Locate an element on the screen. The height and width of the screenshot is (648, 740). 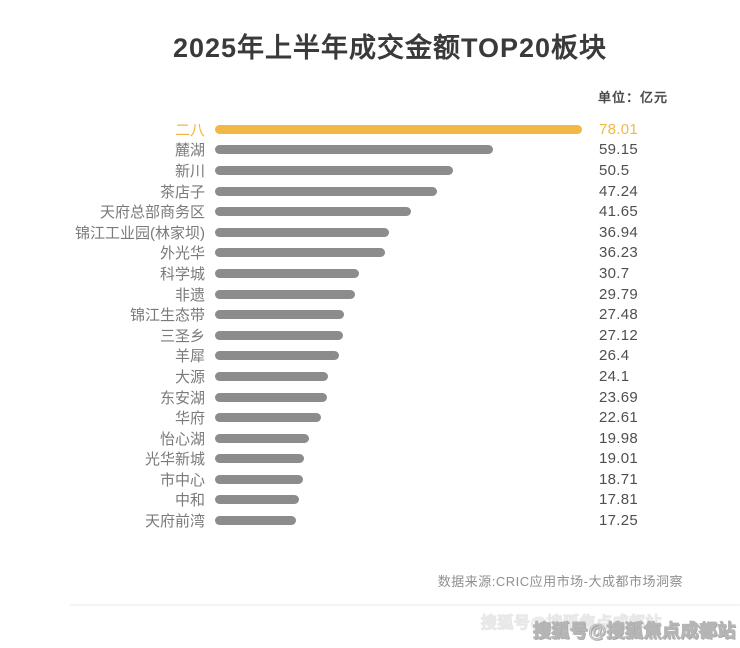
chart-row: 光华新城 19.01 is located at coordinates (370, 459).